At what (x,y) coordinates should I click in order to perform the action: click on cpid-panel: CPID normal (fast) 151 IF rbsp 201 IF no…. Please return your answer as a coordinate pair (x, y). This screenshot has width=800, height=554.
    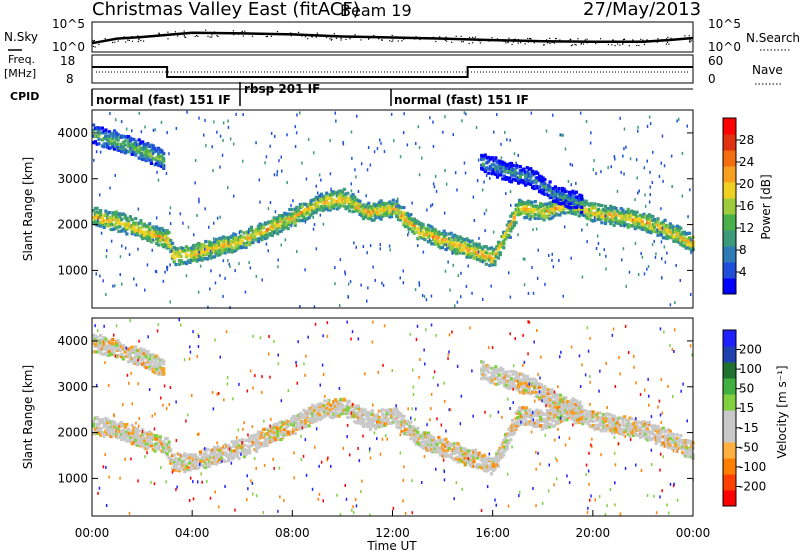
    Looking at the image, I should click on (351, 94).